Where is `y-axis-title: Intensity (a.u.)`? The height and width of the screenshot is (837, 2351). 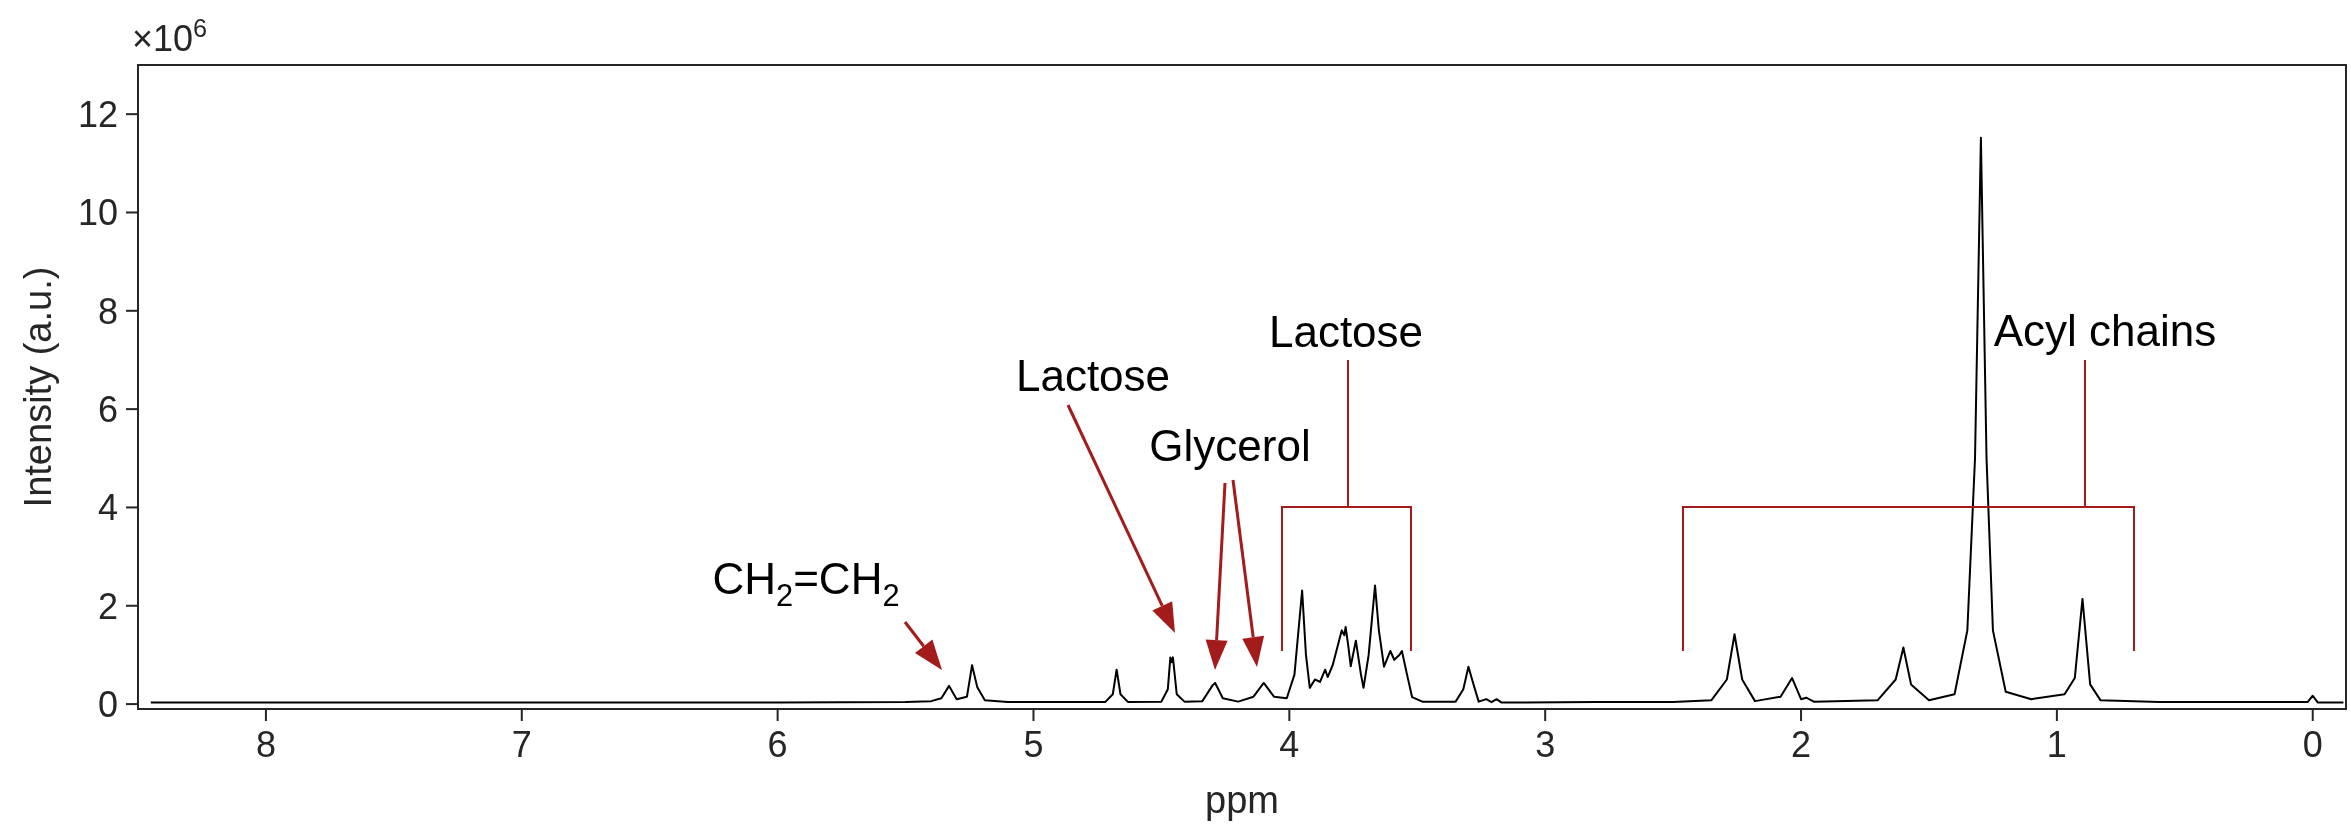 y-axis-title: Intensity (a.u.) is located at coordinates (38, 387).